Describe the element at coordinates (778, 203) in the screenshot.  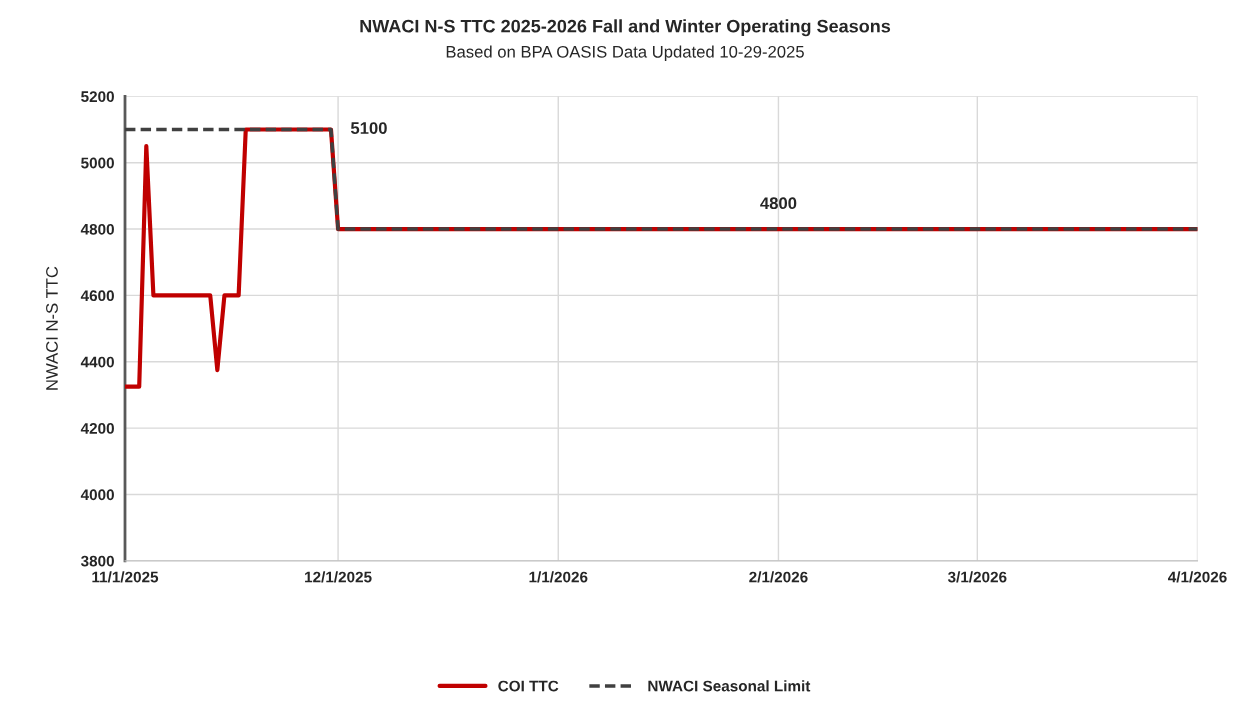
I see `annotation: 4800` at that location.